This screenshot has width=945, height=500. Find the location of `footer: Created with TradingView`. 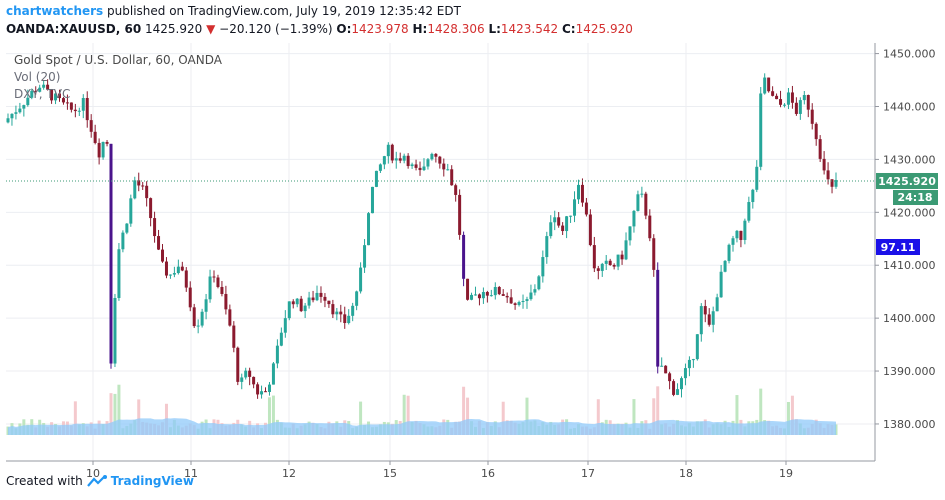

footer: Created with TradingView is located at coordinates (100, 481).